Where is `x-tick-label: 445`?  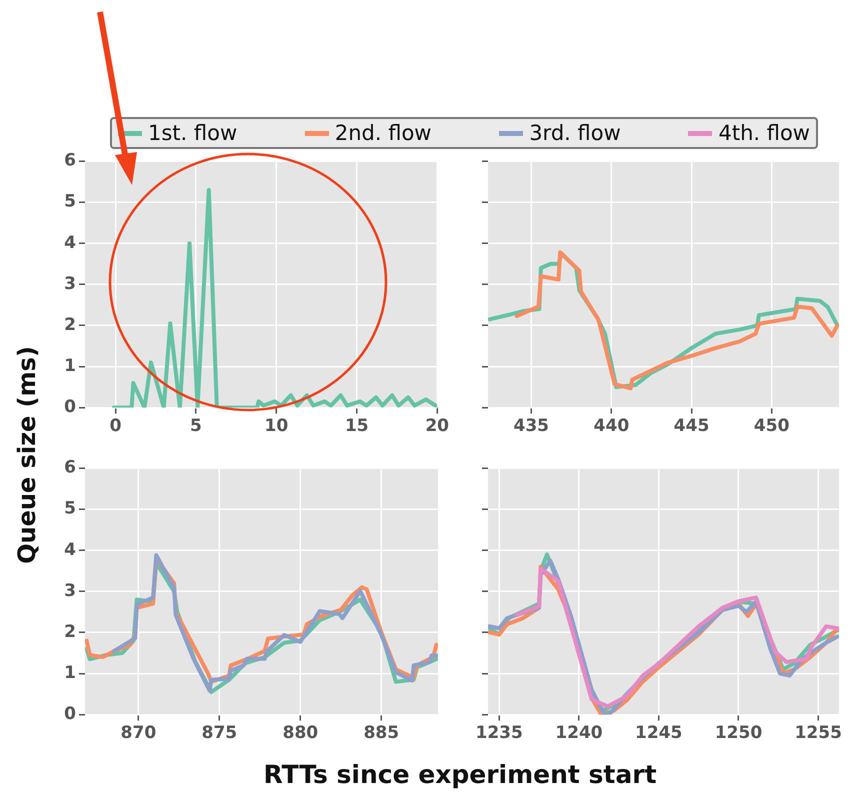
x-tick-label: 445 is located at coordinates (692, 426).